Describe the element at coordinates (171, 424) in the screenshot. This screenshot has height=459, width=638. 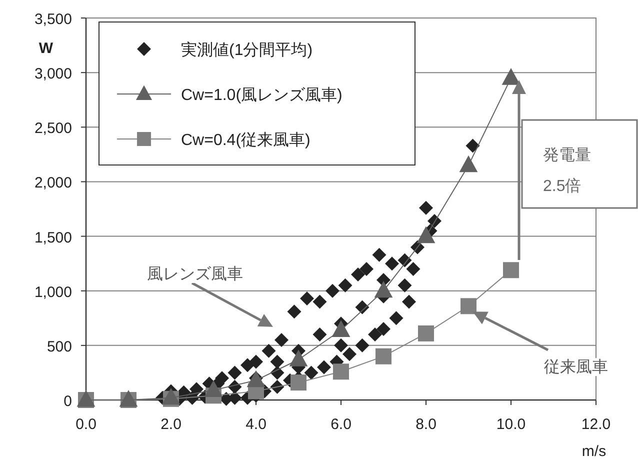
I see `x-tick-label: 2.0` at that location.